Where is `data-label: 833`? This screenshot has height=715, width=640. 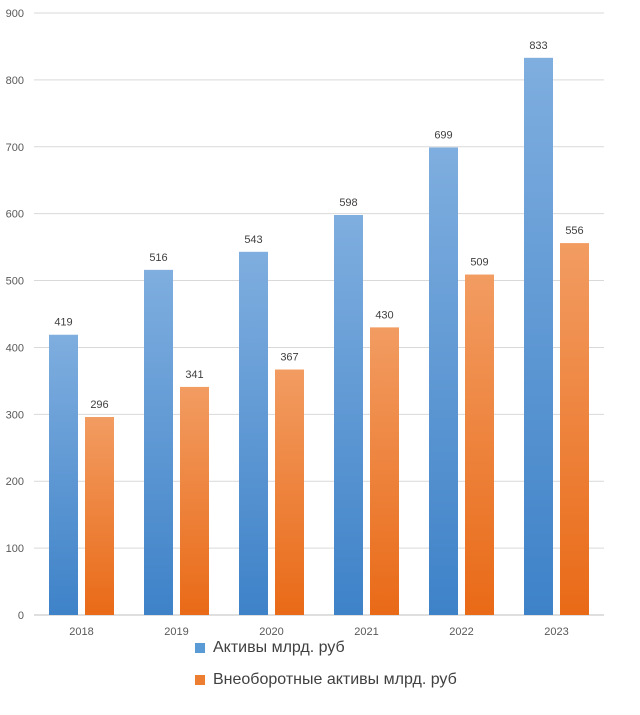 data-label: 833 is located at coordinates (538, 46).